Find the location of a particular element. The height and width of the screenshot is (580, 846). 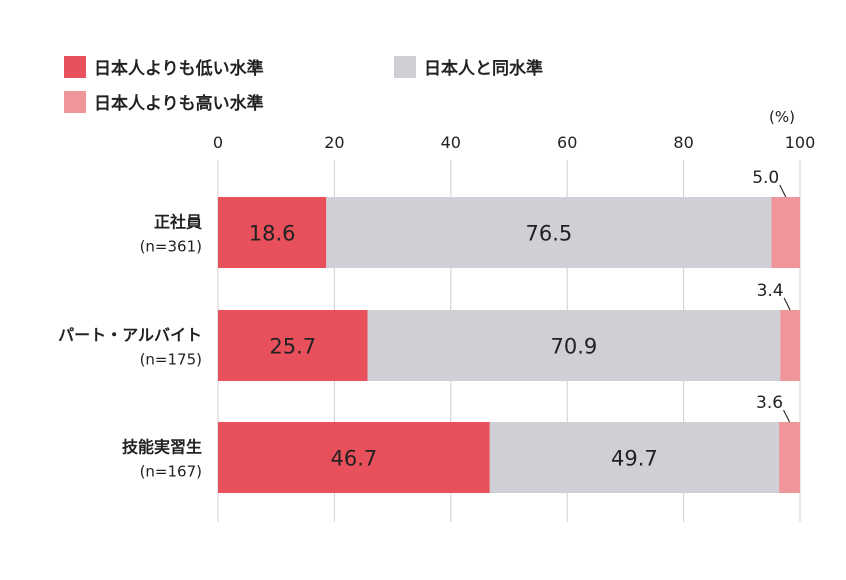

x-tick-label-80: 80 is located at coordinates (683, 142).